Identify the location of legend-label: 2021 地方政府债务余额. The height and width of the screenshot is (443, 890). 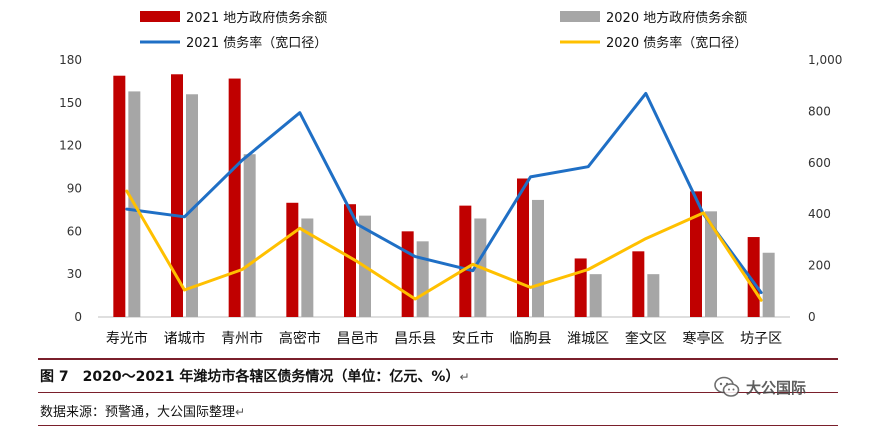
(256, 18).